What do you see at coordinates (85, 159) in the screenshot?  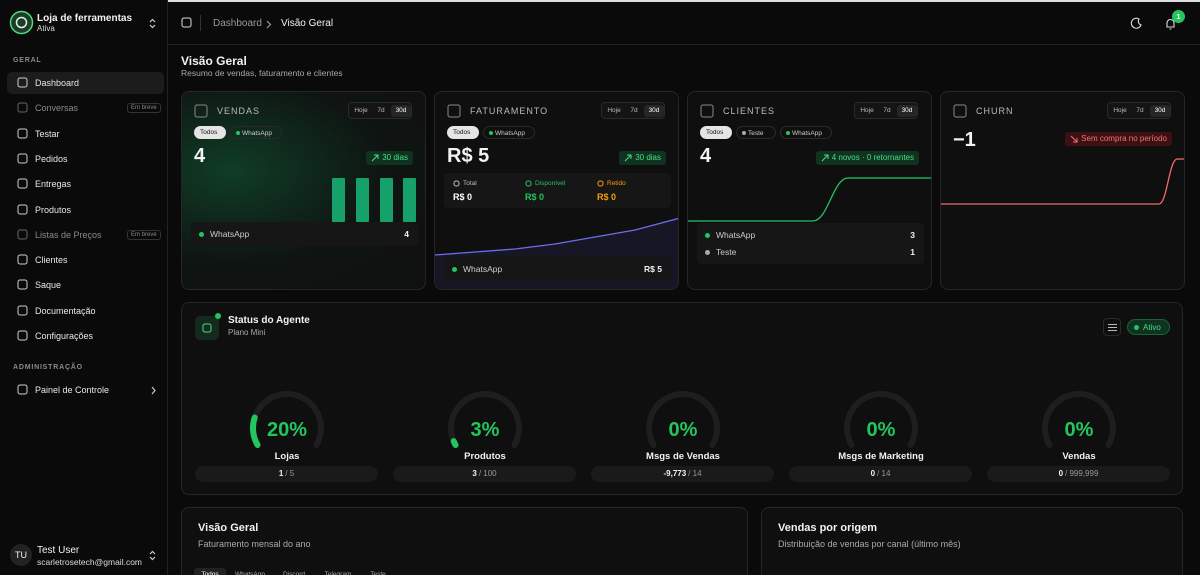 I see `nav-item: Pedidos` at bounding box center [85, 159].